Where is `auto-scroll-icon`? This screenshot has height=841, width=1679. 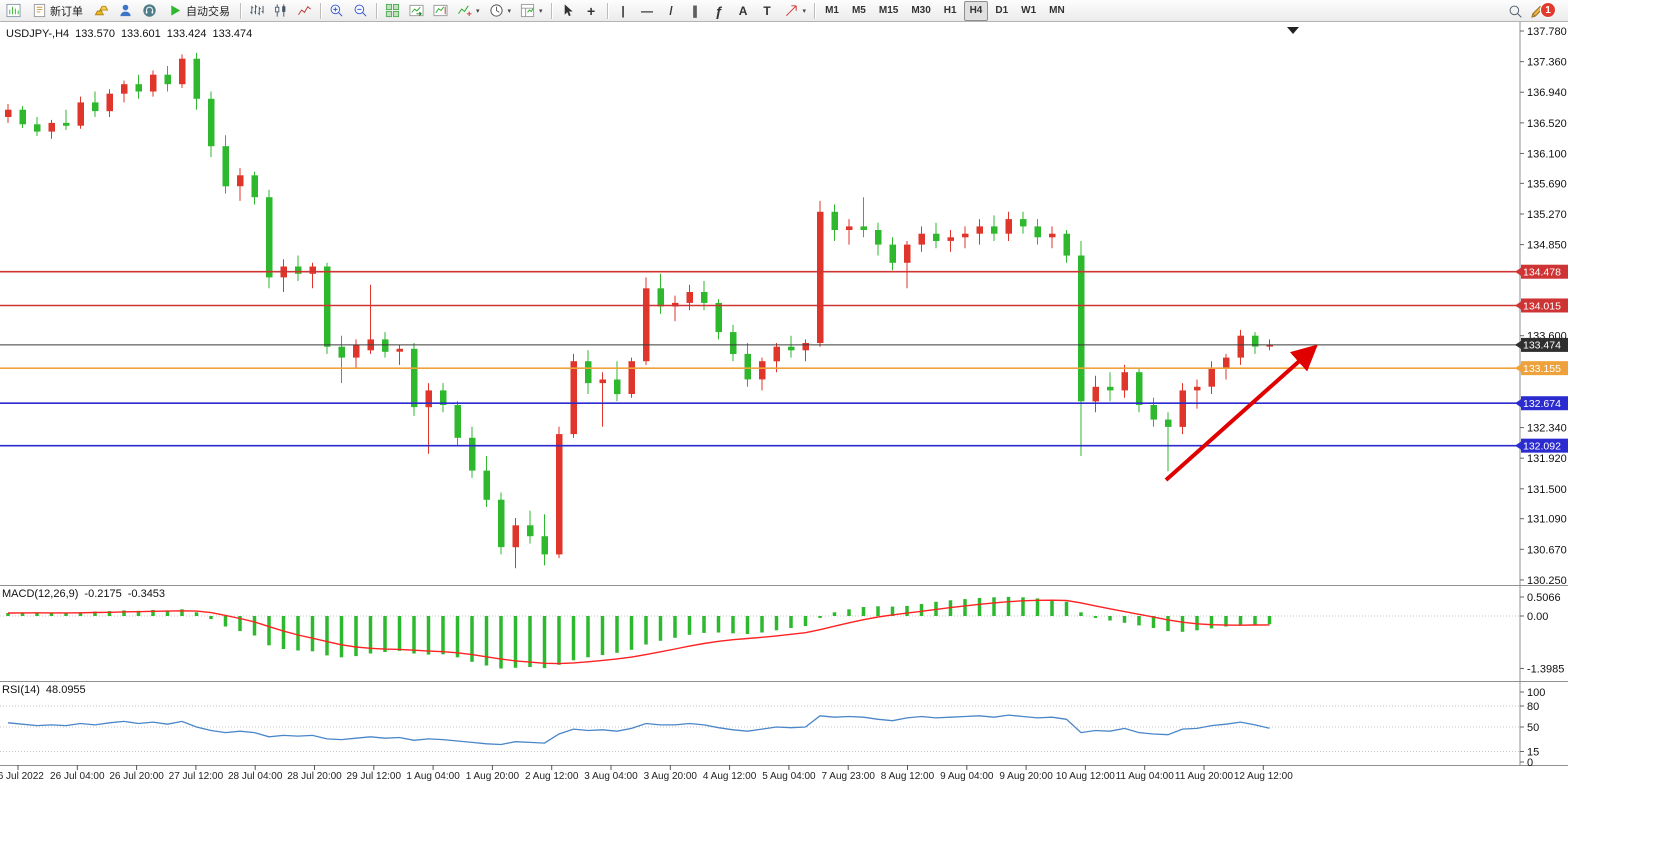
auto-scroll-icon is located at coordinates (416, 10).